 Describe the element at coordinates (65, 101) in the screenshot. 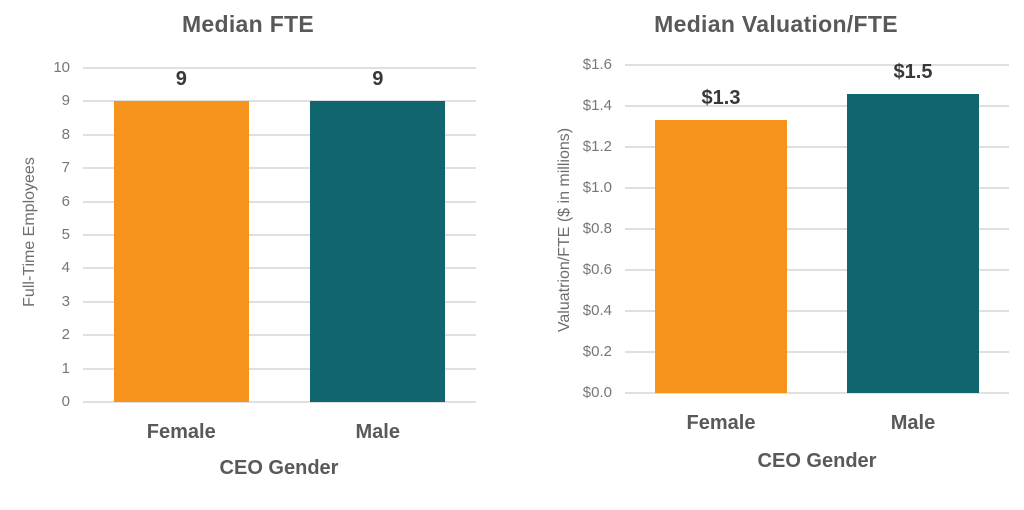

I see `y-tick-label: 9` at that location.